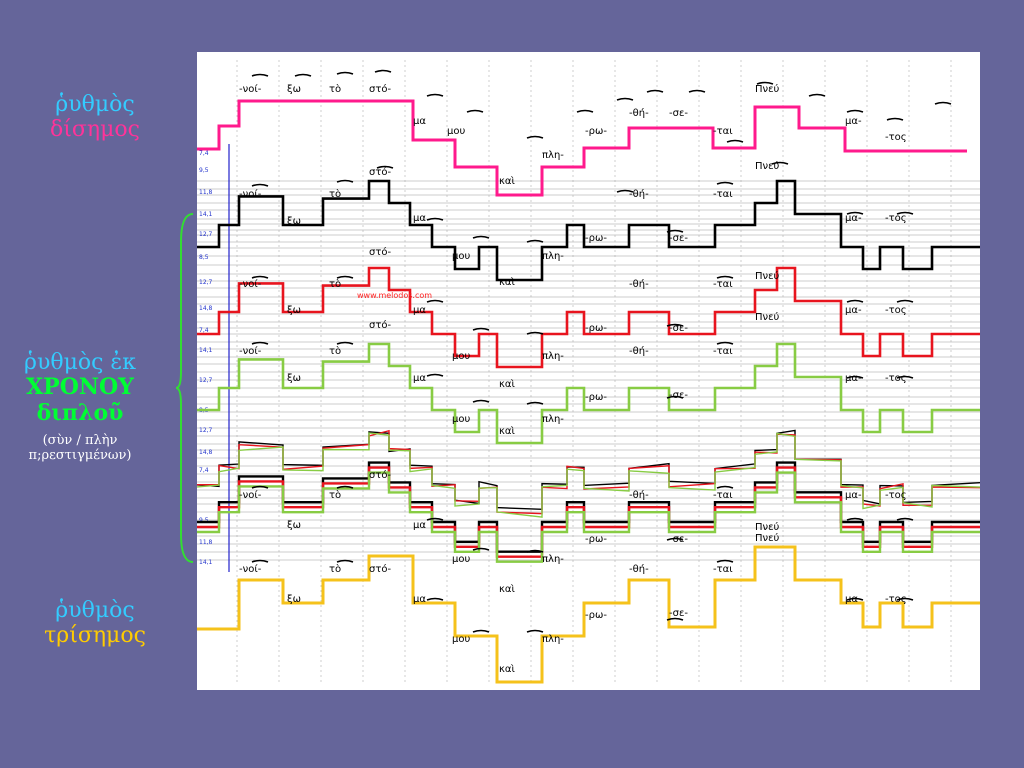  I want to click on label-trisemos: ῥυθμὸς τρίσημος, so click(95, 623).